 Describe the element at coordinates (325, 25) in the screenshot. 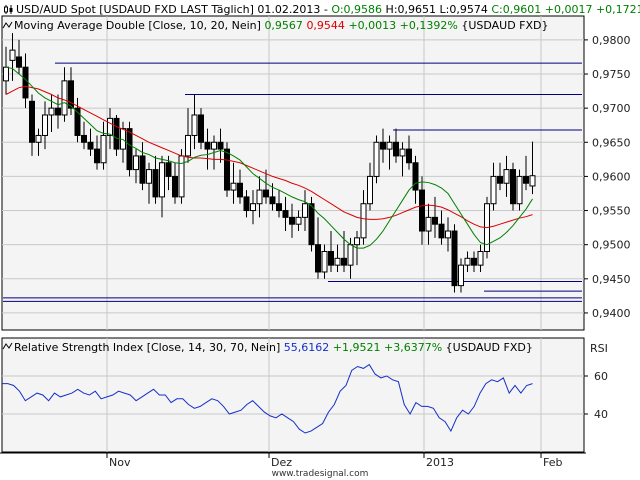

I see `ma-long-value: 0,9544` at that location.